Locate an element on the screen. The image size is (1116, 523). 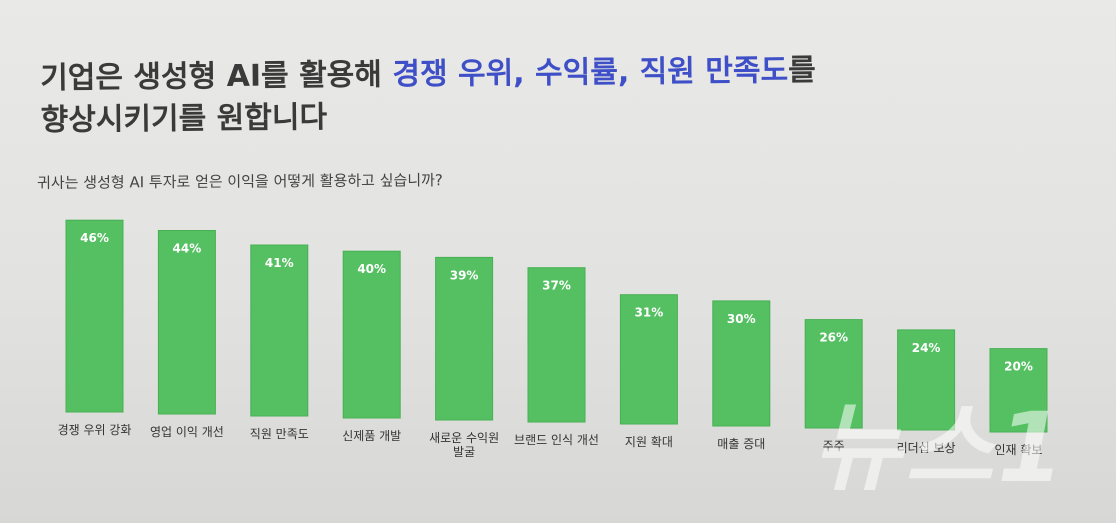
data-label-6: 37% is located at coordinates (556, 286).